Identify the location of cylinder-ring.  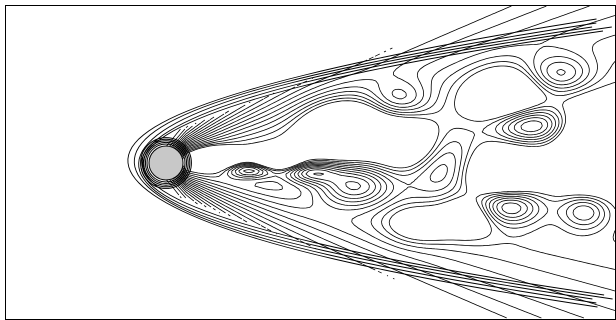
(166, 163).